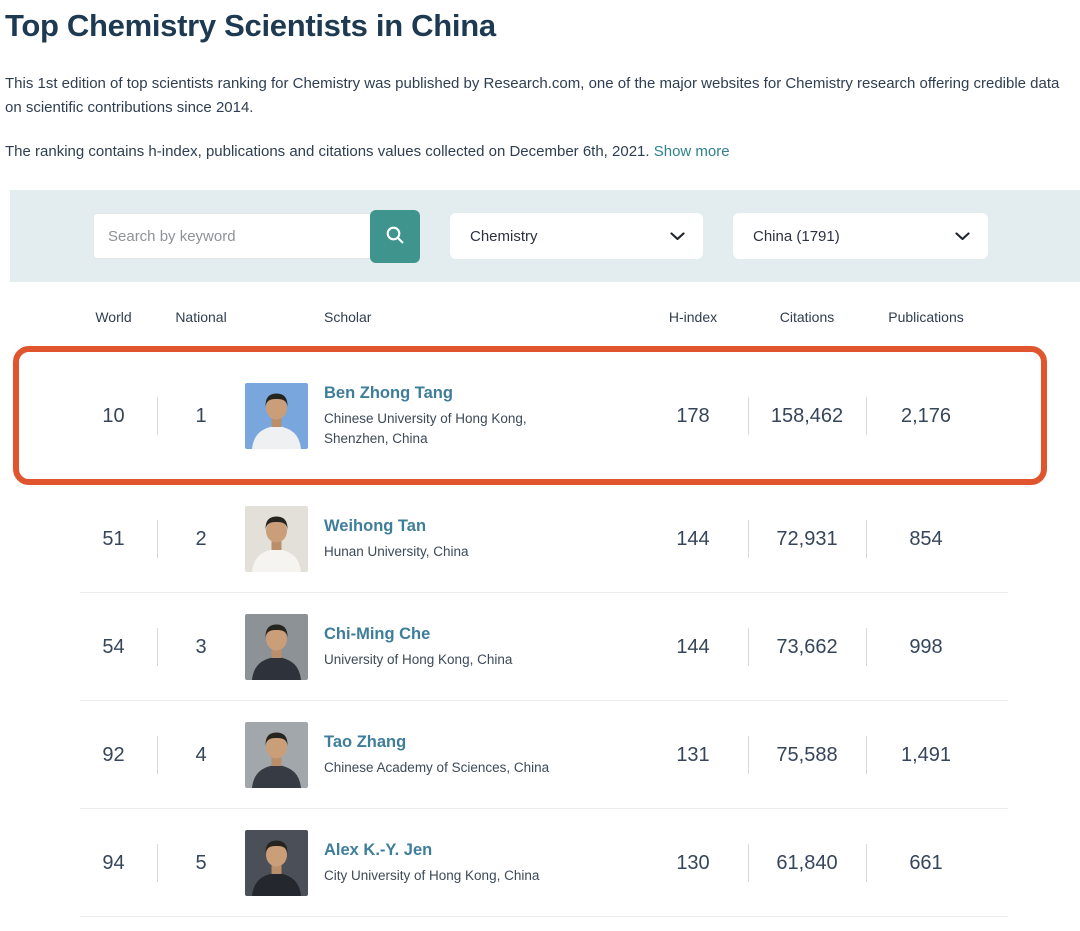 The width and height of the screenshot is (1080, 931). I want to click on country-dropdown-value: China (1791), so click(796, 236).